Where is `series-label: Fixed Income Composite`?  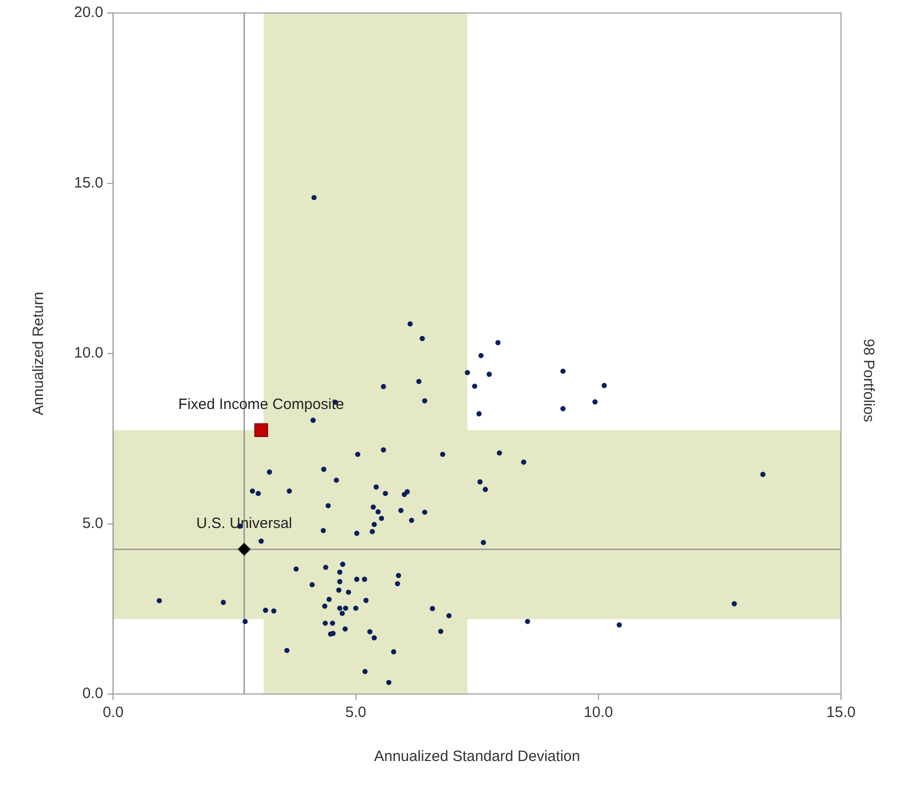
series-label: Fixed Income Composite is located at coordinates (261, 404).